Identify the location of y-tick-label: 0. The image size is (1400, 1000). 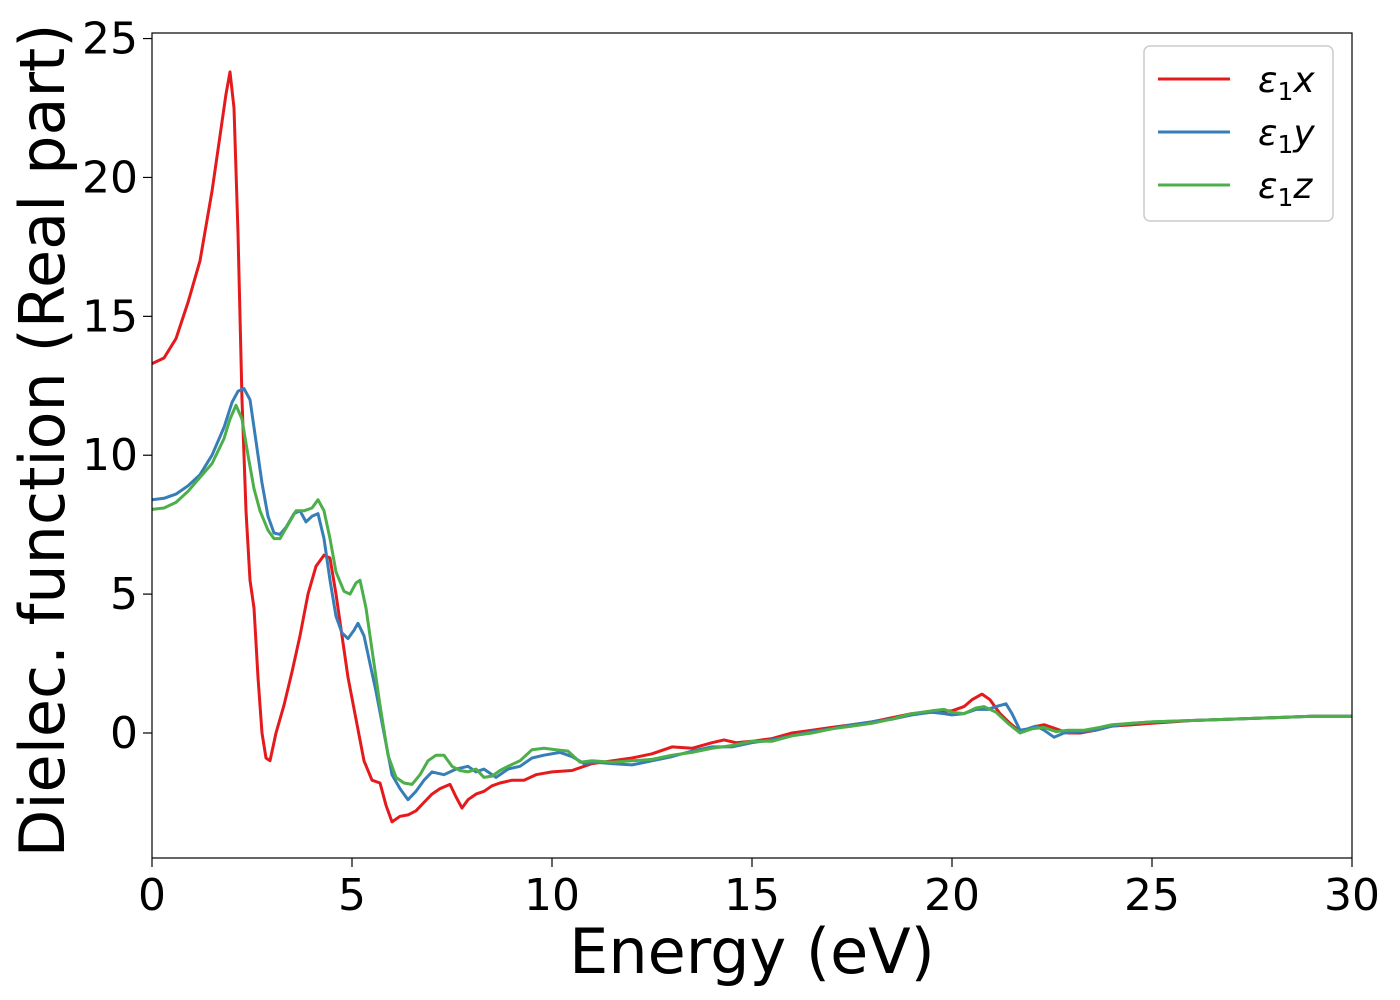
(124, 733).